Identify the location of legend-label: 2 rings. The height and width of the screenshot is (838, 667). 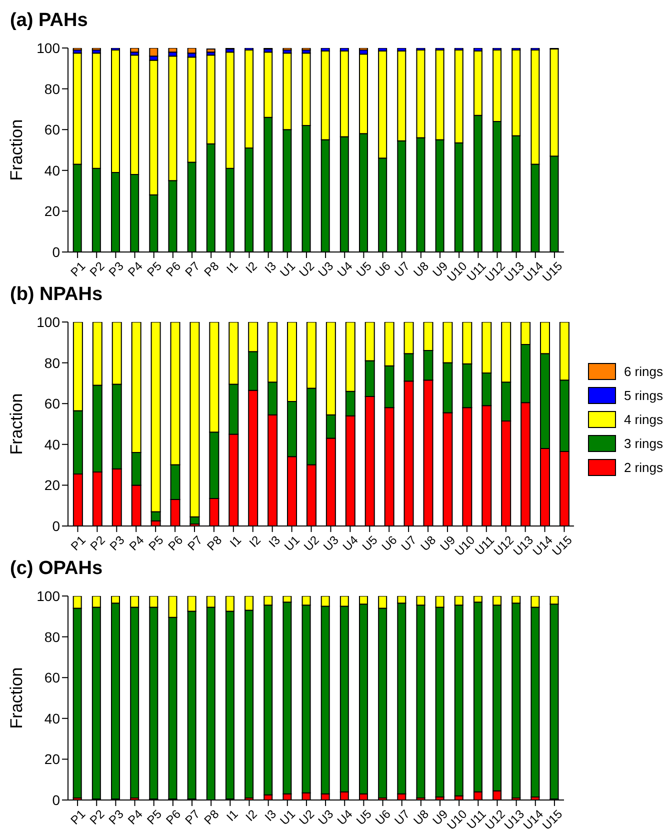
(643, 467).